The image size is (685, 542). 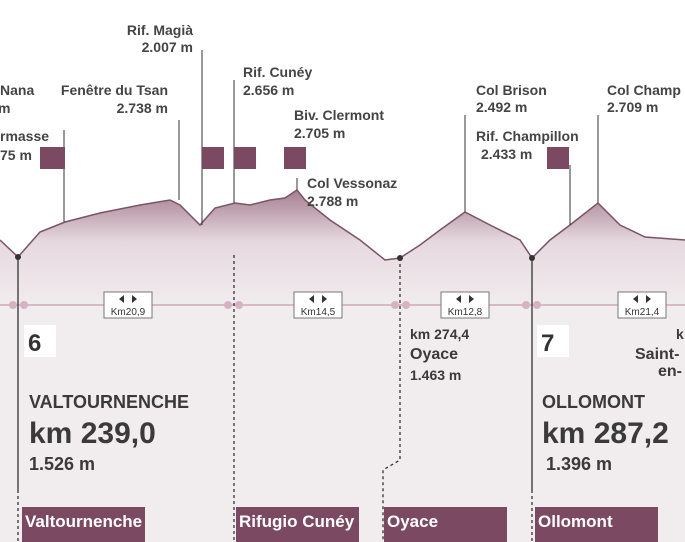 What do you see at coordinates (142, 108) in the screenshot?
I see `peak-elevation: 2.738 m` at bounding box center [142, 108].